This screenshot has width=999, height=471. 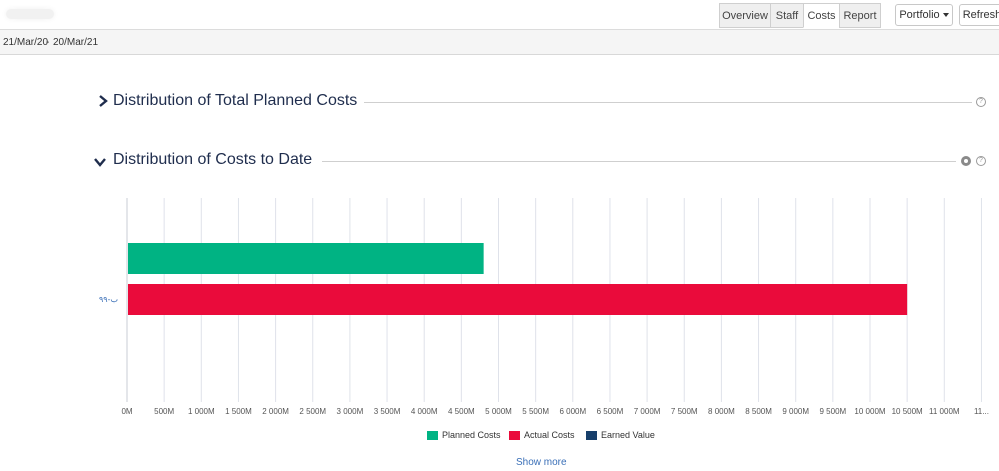 What do you see at coordinates (201, 411) in the screenshot?
I see `x-tick-label: 1 000M` at bounding box center [201, 411].